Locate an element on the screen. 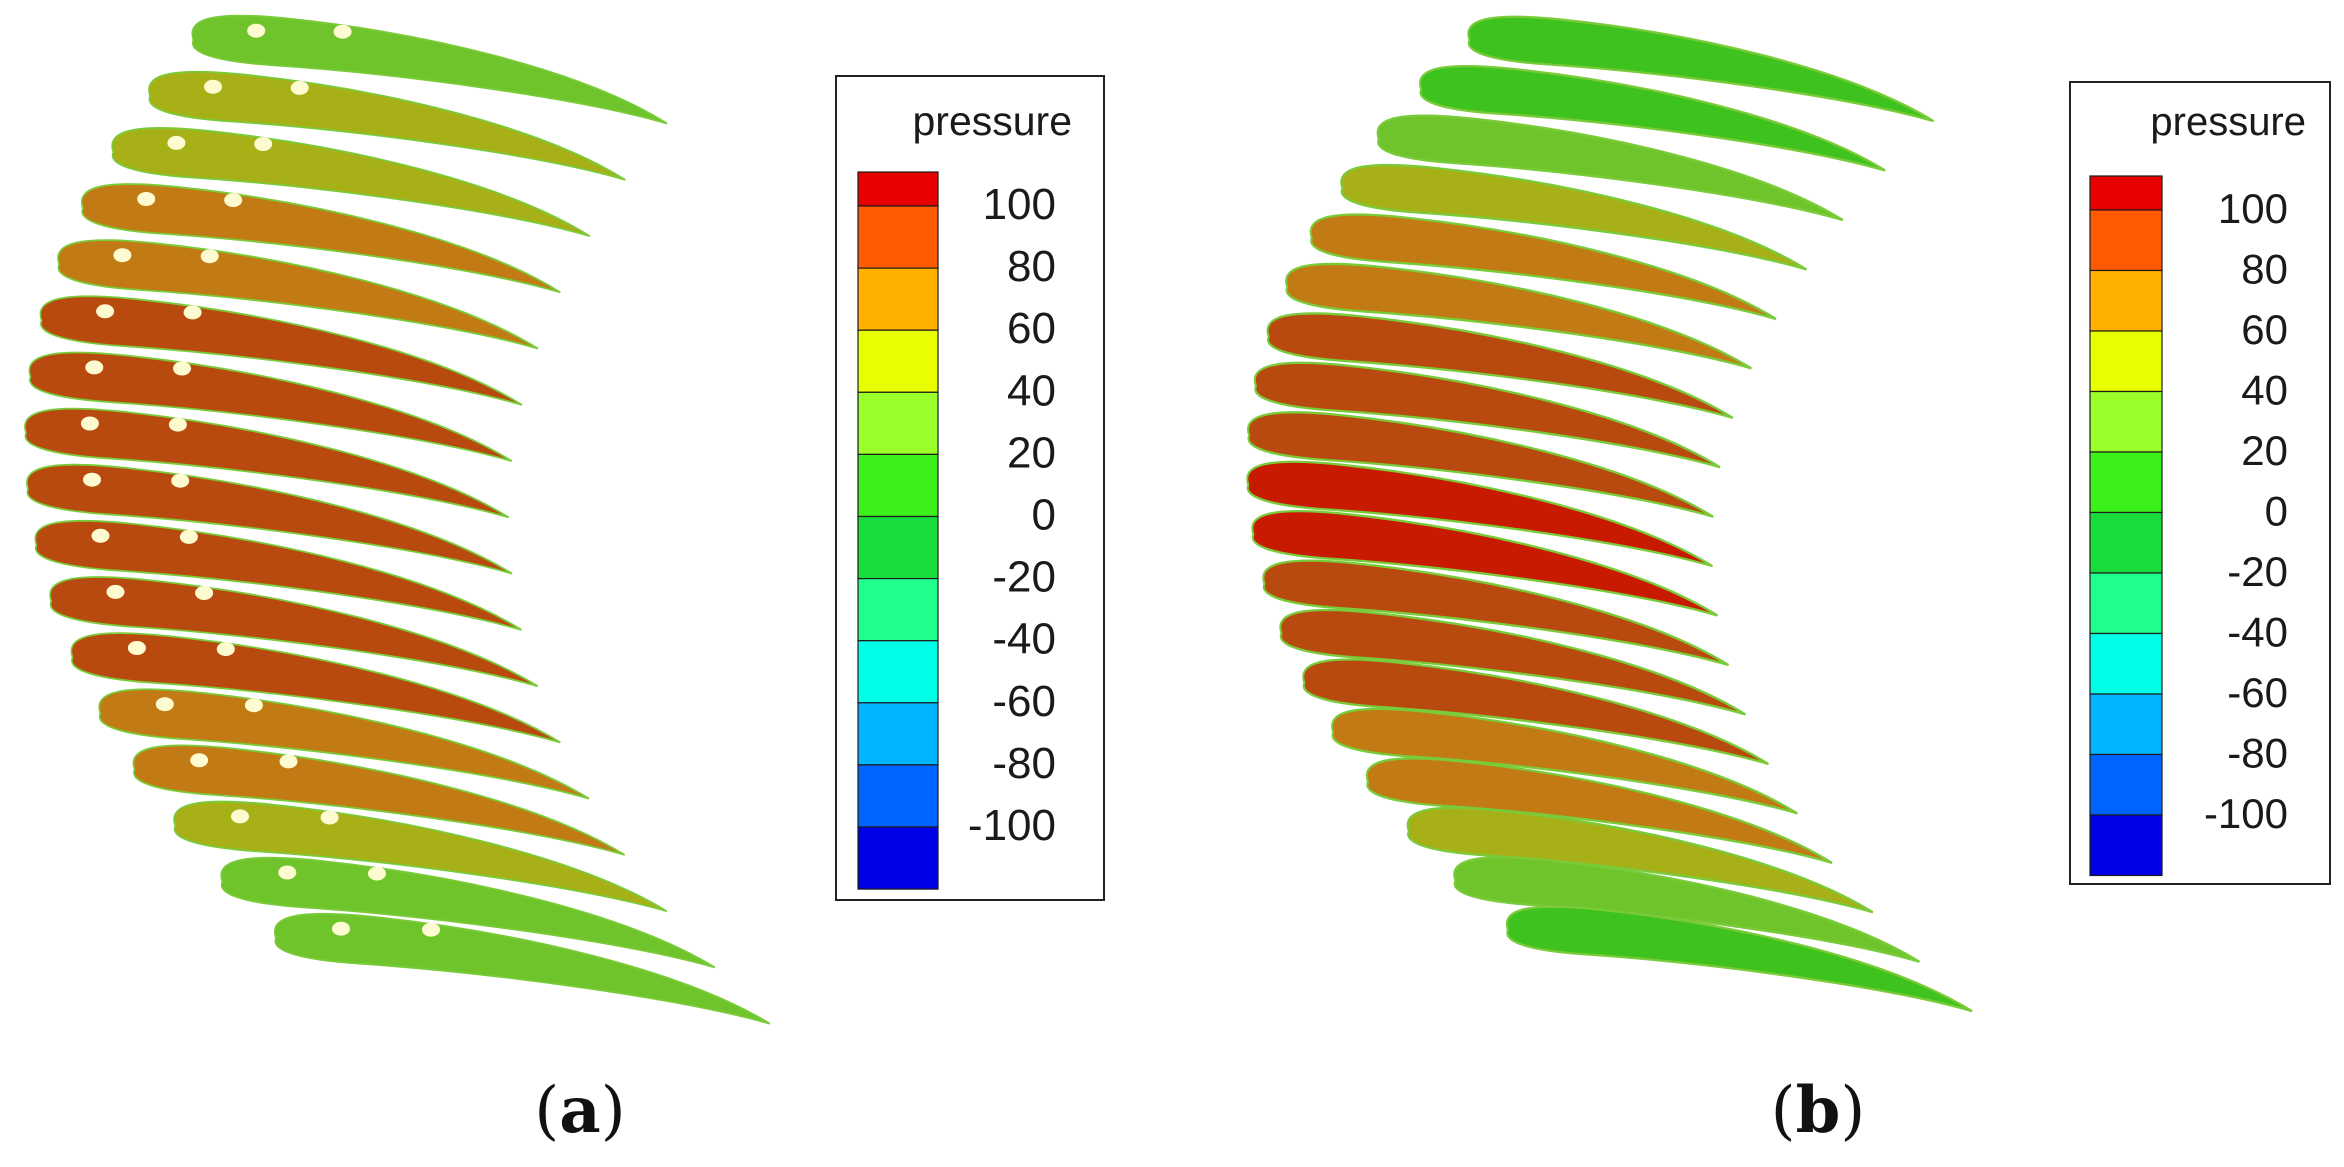 The width and height of the screenshot is (2344, 1167). panel-caption-a: (a) is located at coordinates (579, 1110).